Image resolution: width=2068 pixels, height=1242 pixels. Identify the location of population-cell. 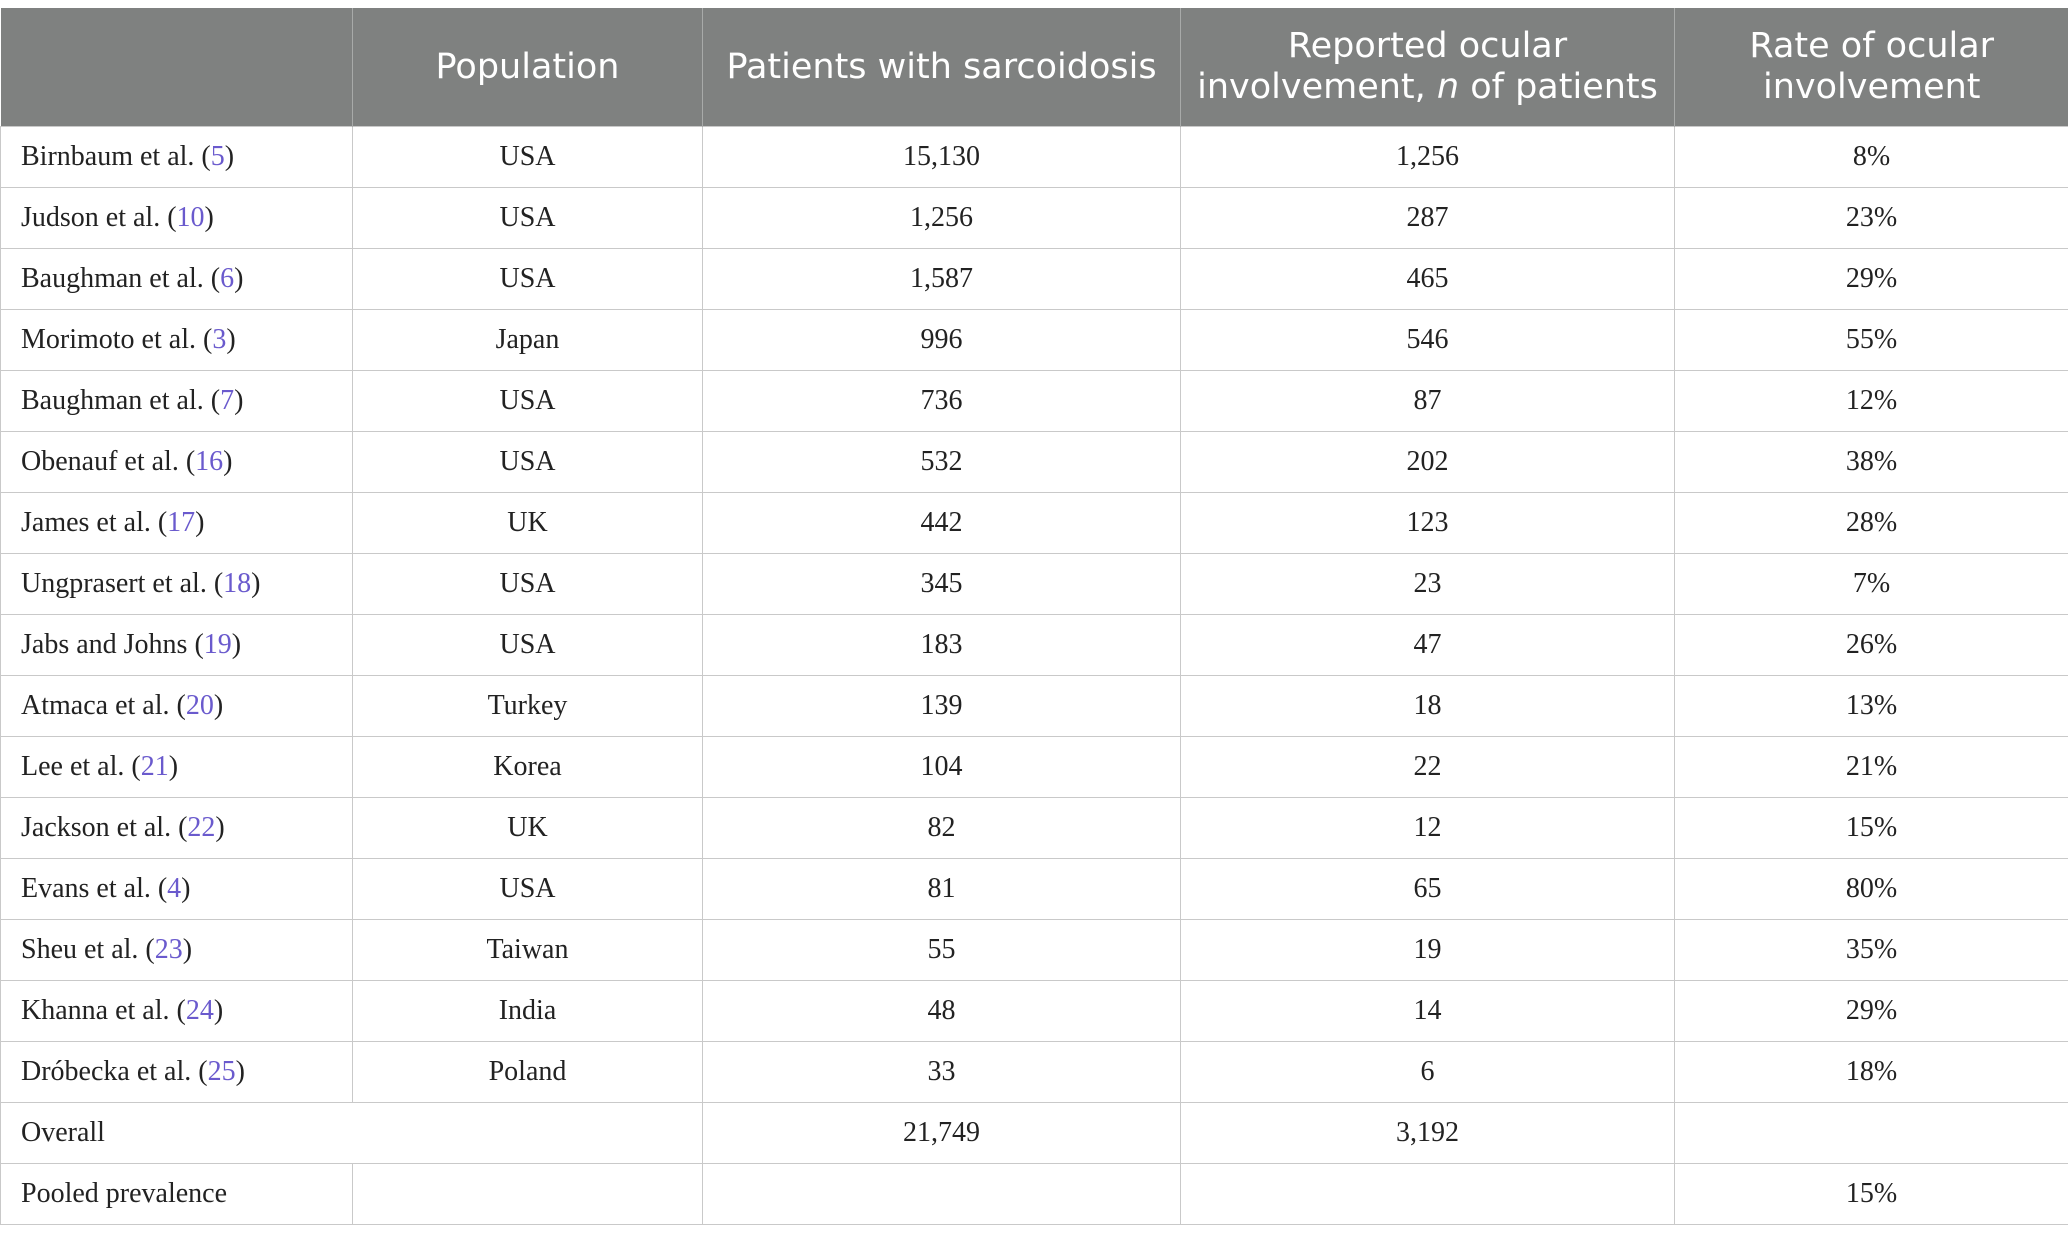
(527, 1194).